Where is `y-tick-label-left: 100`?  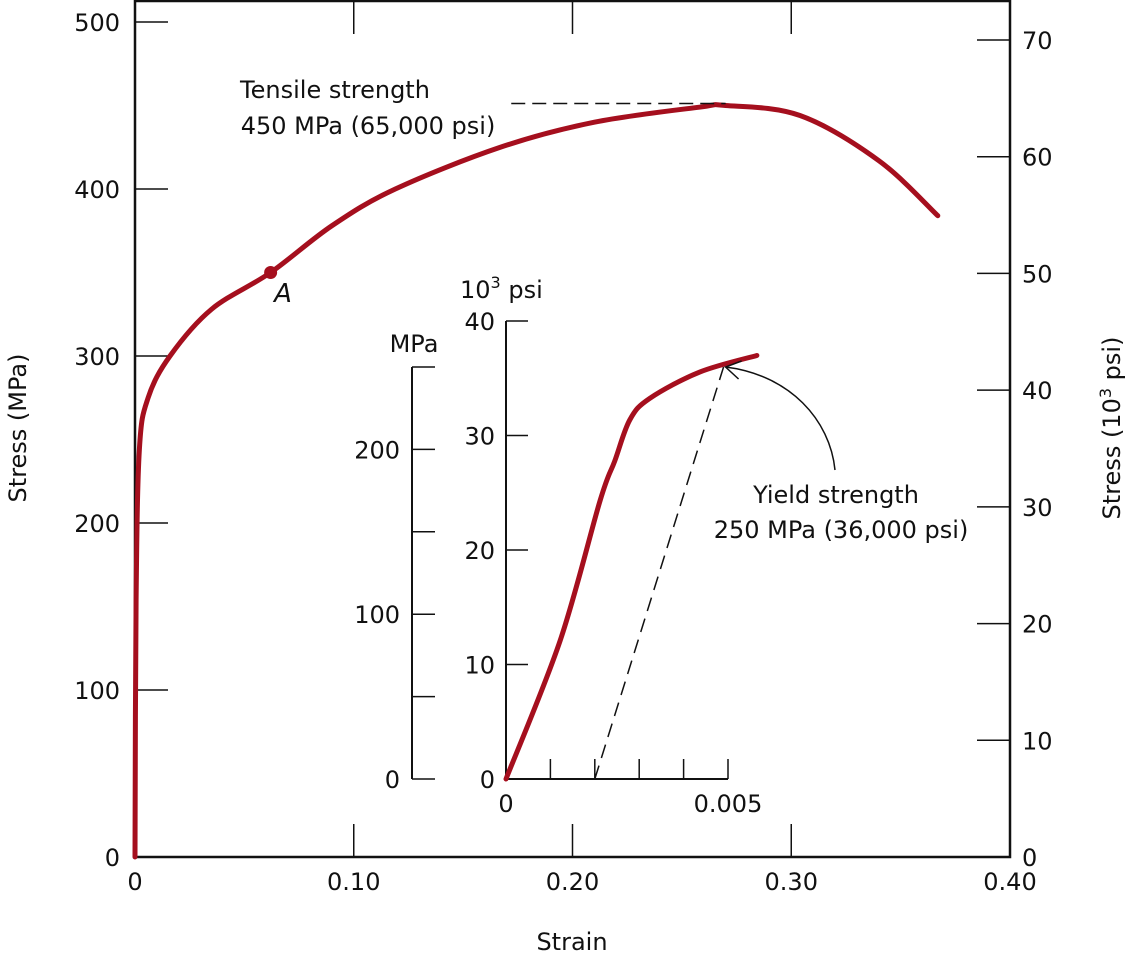
y-tick-label-left: 100 is located at coordinates (97, 691).